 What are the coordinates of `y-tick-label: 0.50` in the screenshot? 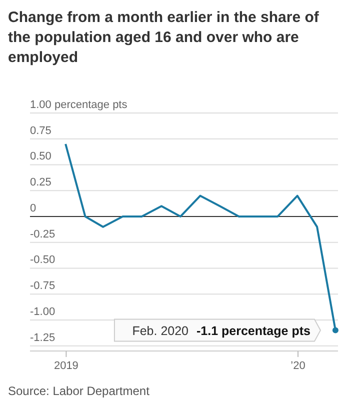 It's located at (41, 156).